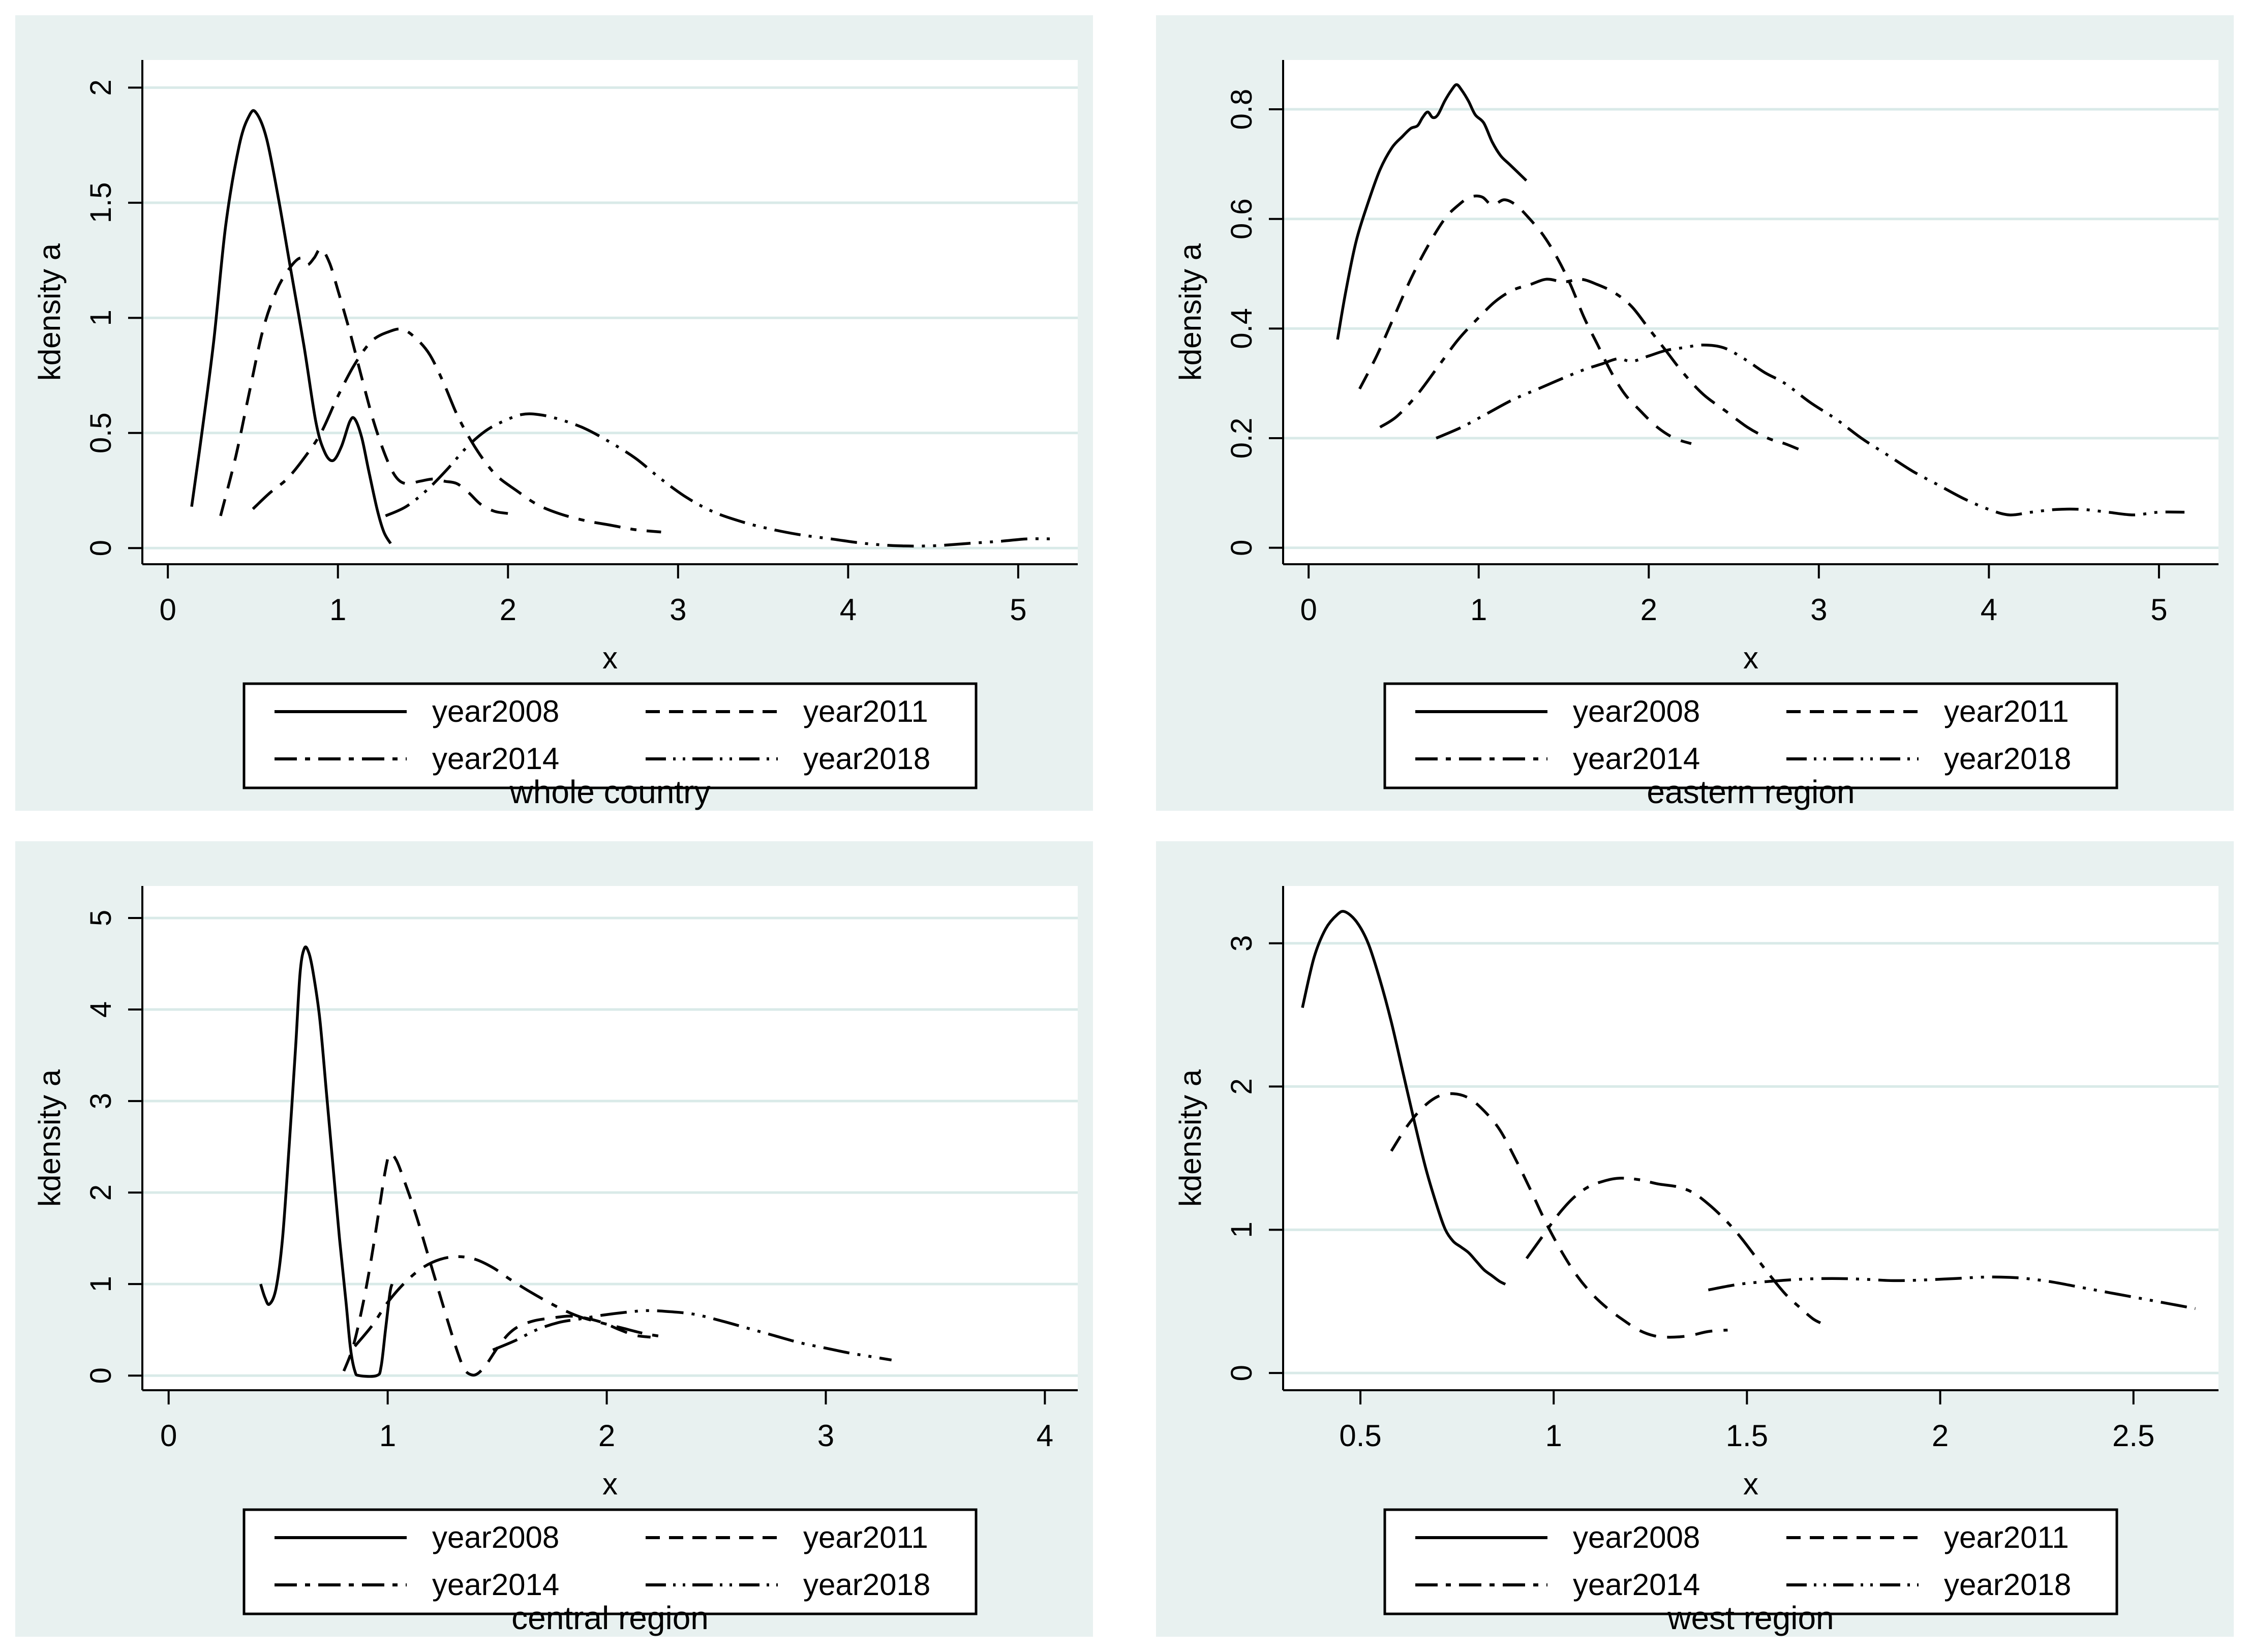 Image resolution: width=2249 pixels, height=1652 pixels. Describe the element at coordinates (100, 918) in the screenshot. I see `y-tick-label: 5` at that location.